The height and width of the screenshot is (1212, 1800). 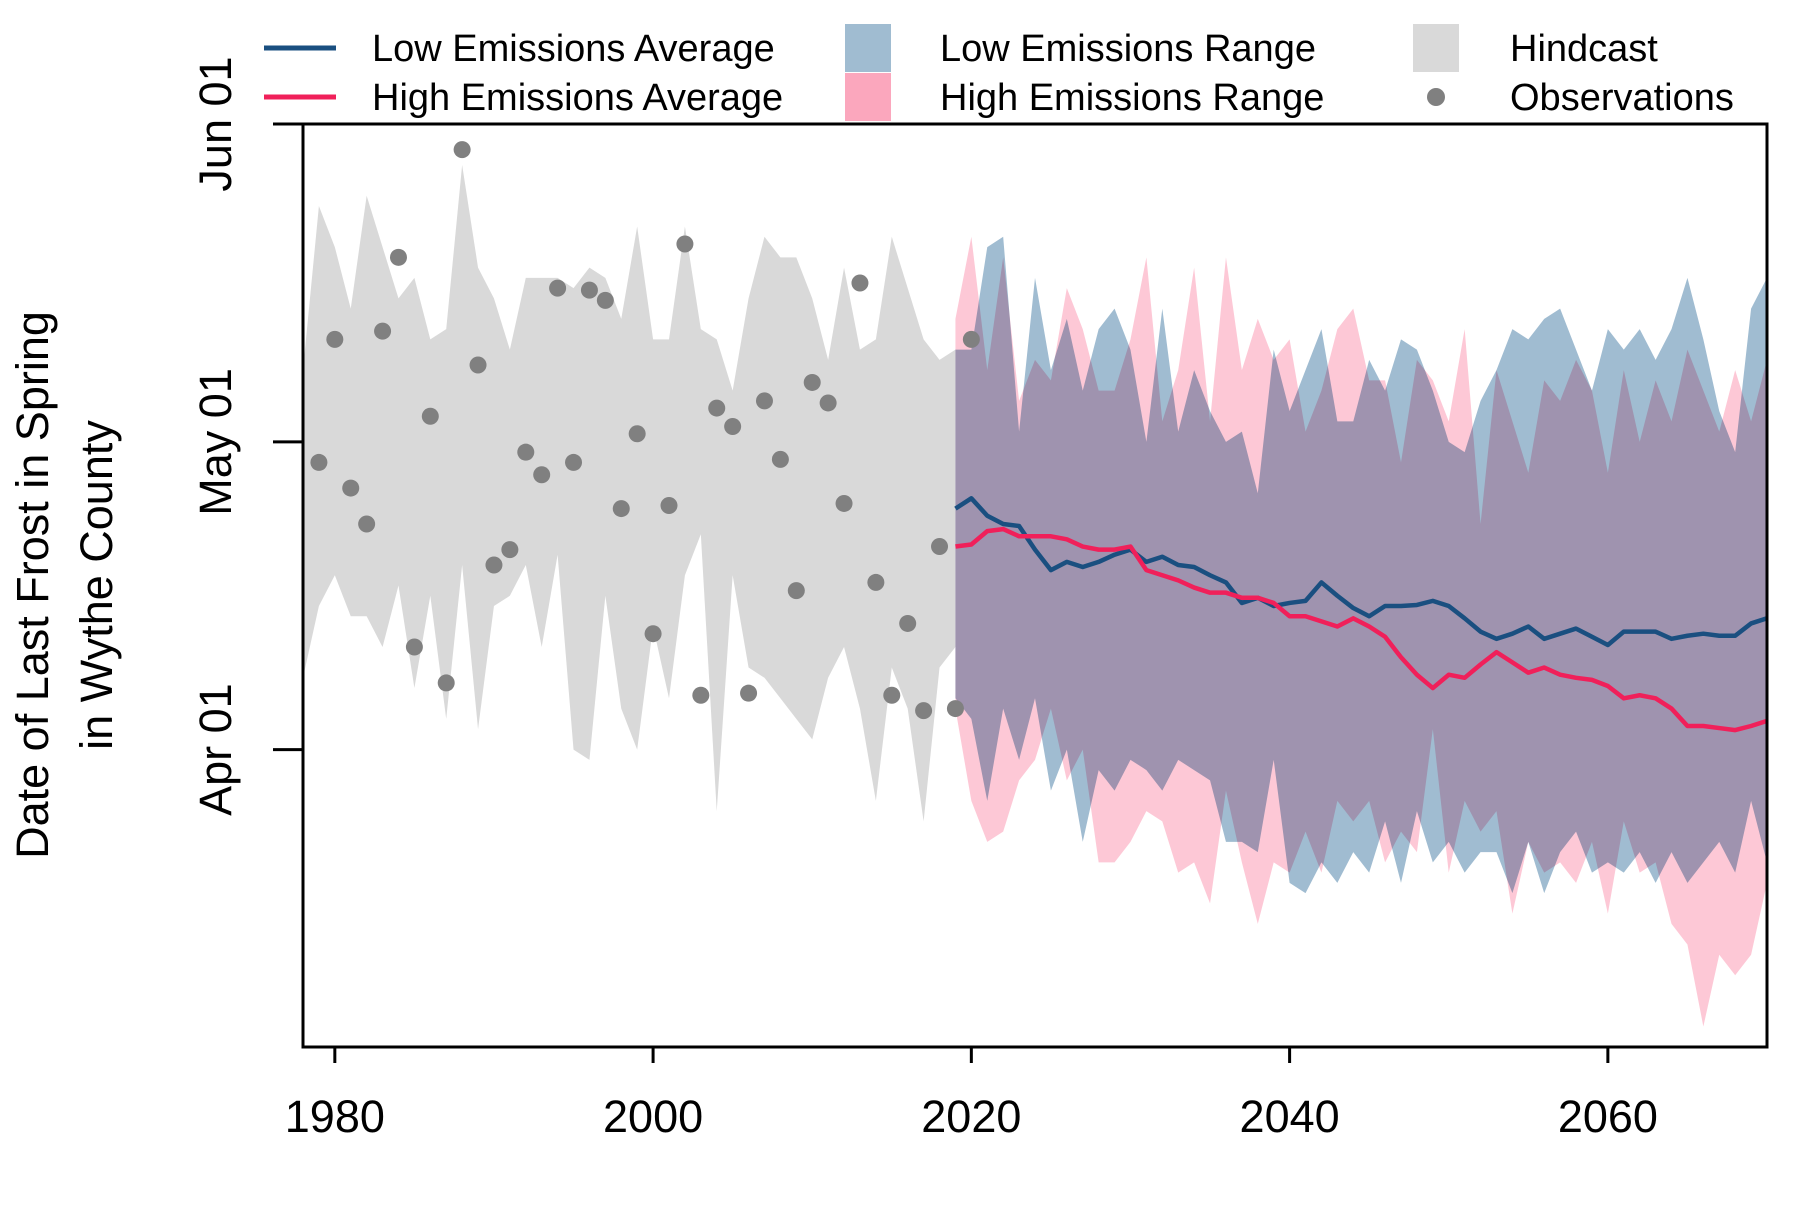 I want to click on legend-key-low-emissions-range, so click(x=868, y=48).